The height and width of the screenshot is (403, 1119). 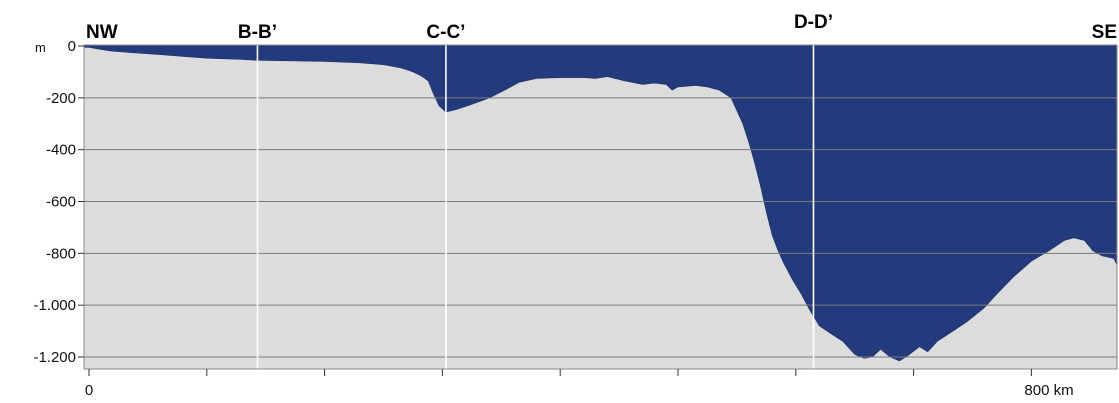 I want to click on x-axis: 0 800 km, so click(x=579, y=384).